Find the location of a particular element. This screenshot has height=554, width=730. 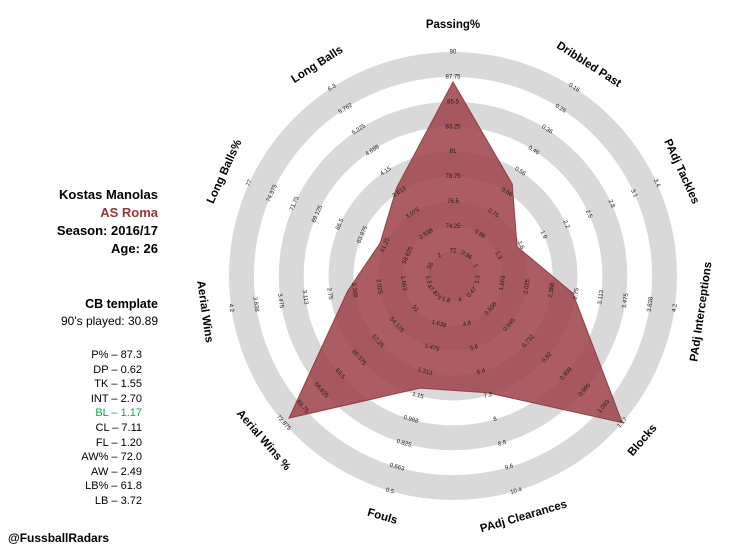

team-name: AS Roma is located at coordinates (129, 212).